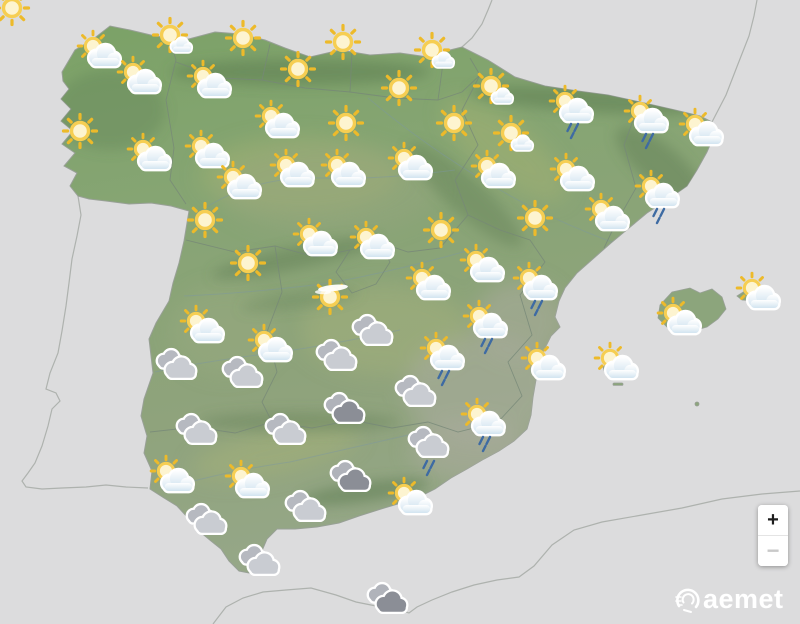 The width and height of the screenshot is (800, 624). Describe the element at coordinates (697, 404) in the screenshot. I see `cabrera-island` at that location.